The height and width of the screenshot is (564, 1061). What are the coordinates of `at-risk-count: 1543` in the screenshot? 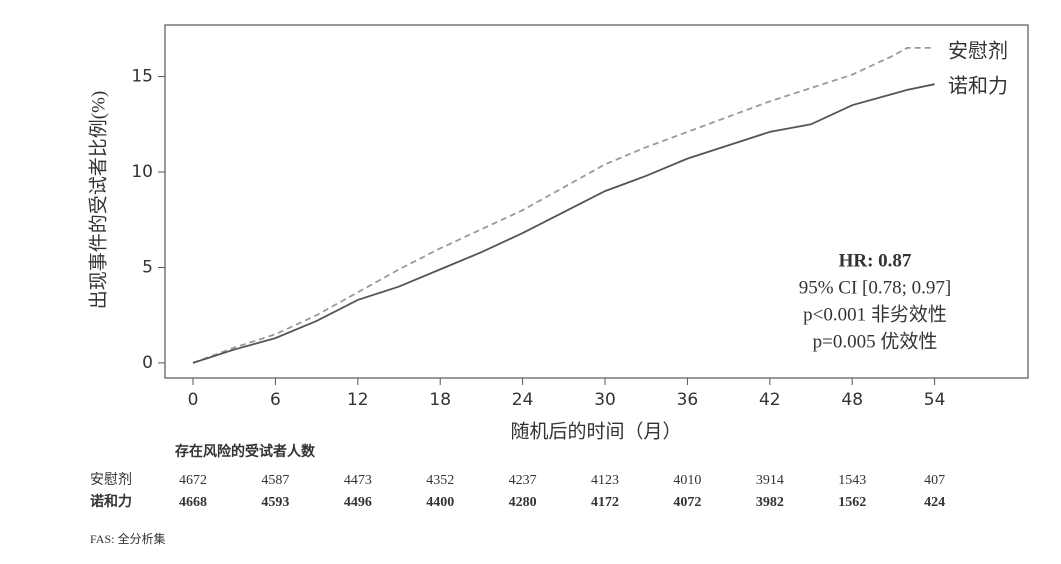 It's located at (852, 480).